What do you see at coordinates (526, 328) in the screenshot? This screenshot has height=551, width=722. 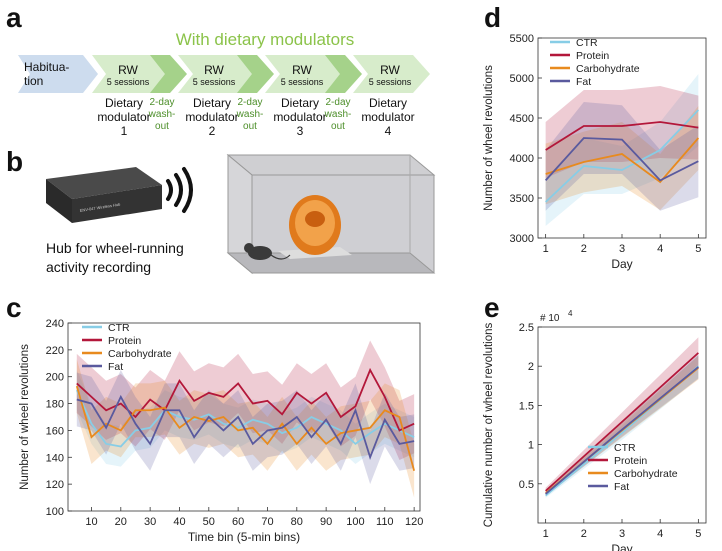 I see `y-tick-label: 2.5` at bounding box center [526, 328].